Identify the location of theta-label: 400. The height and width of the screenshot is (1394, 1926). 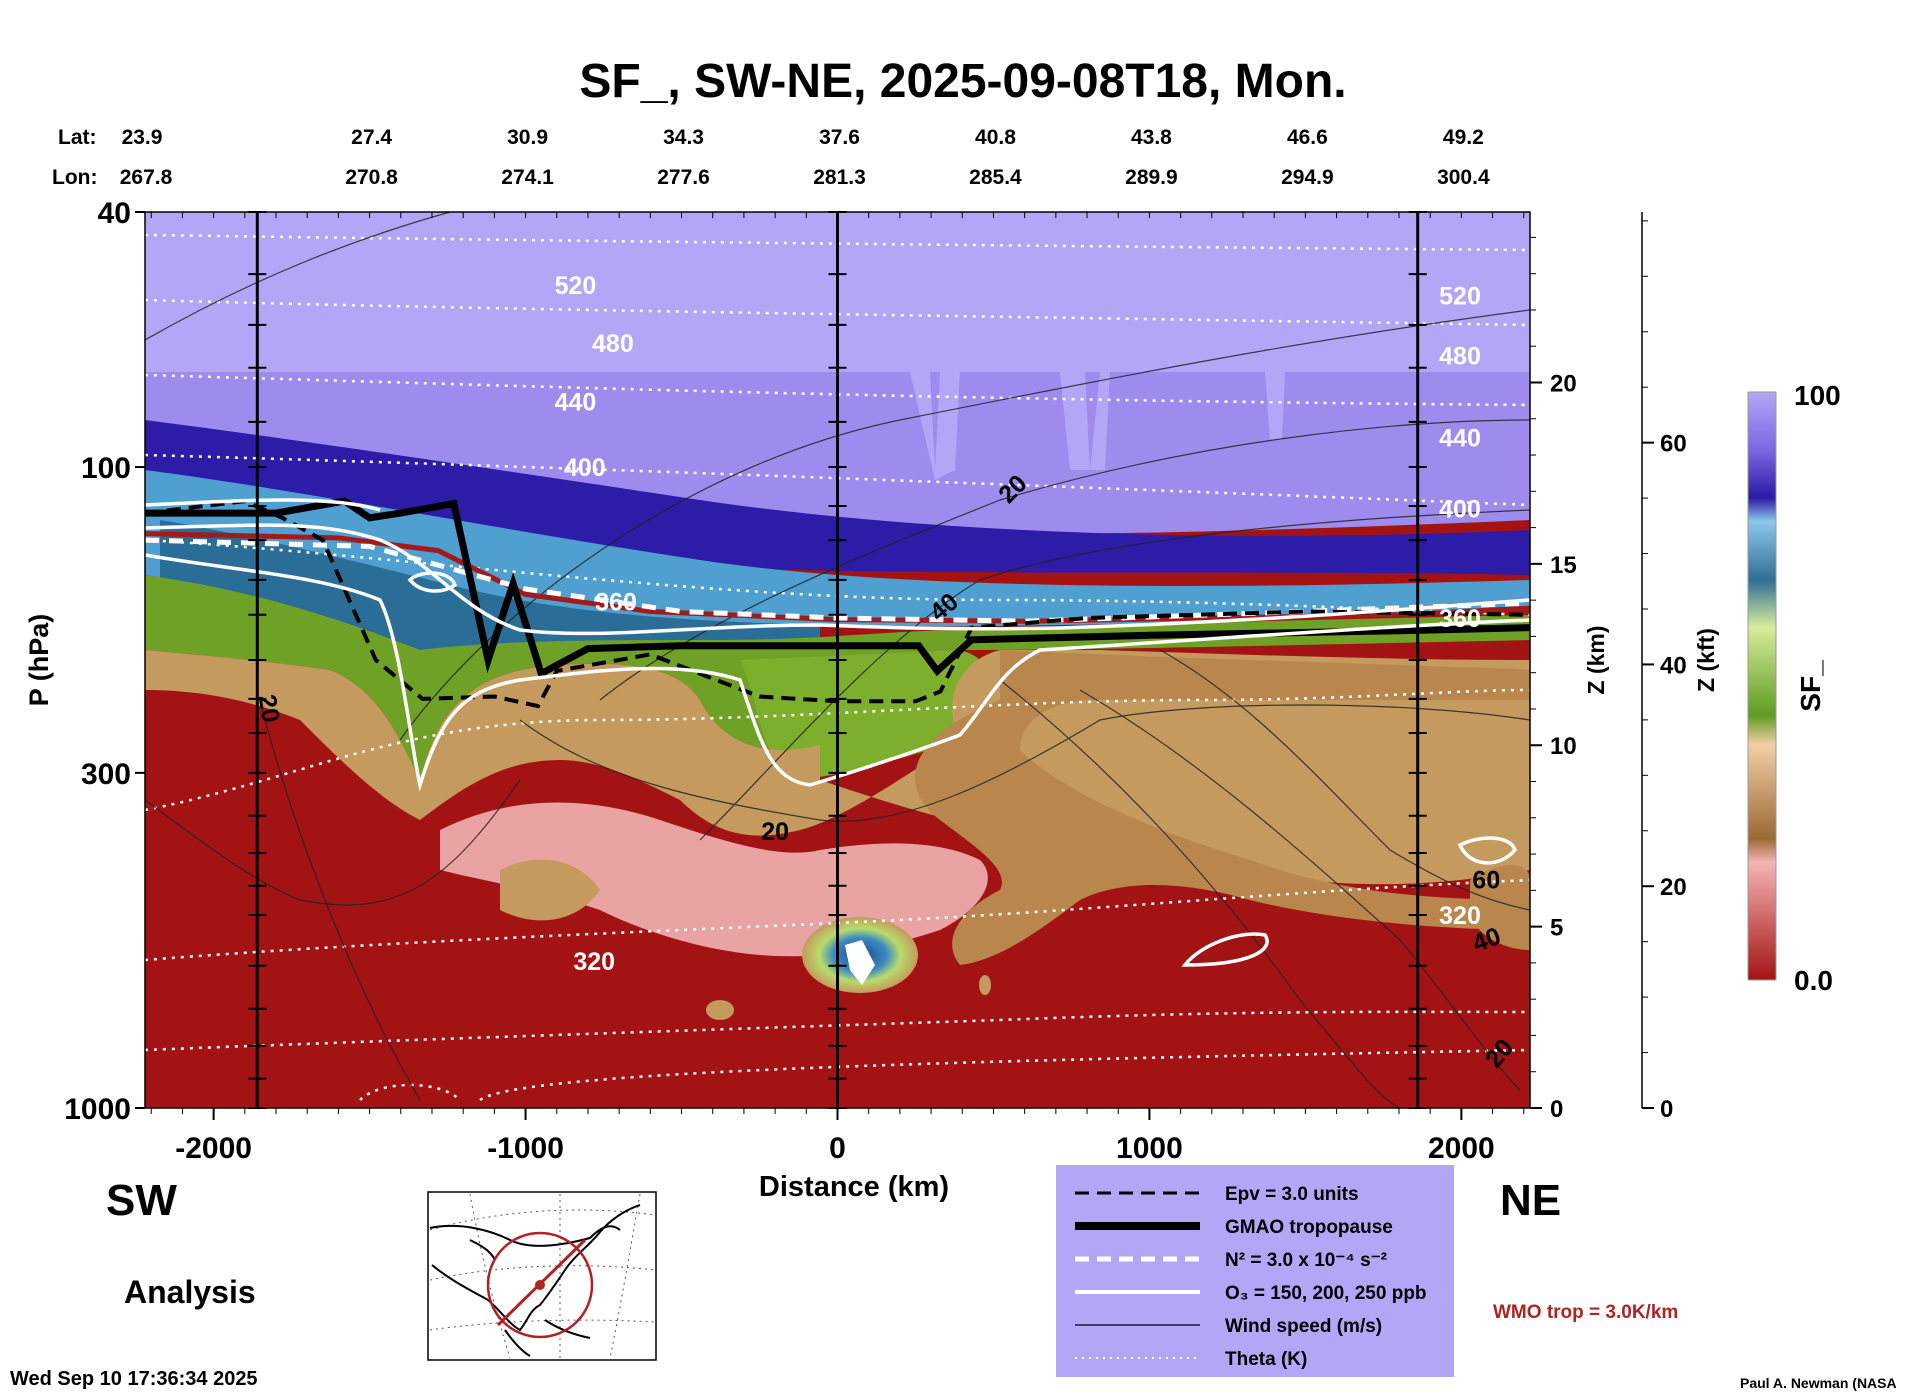
(585, 468).